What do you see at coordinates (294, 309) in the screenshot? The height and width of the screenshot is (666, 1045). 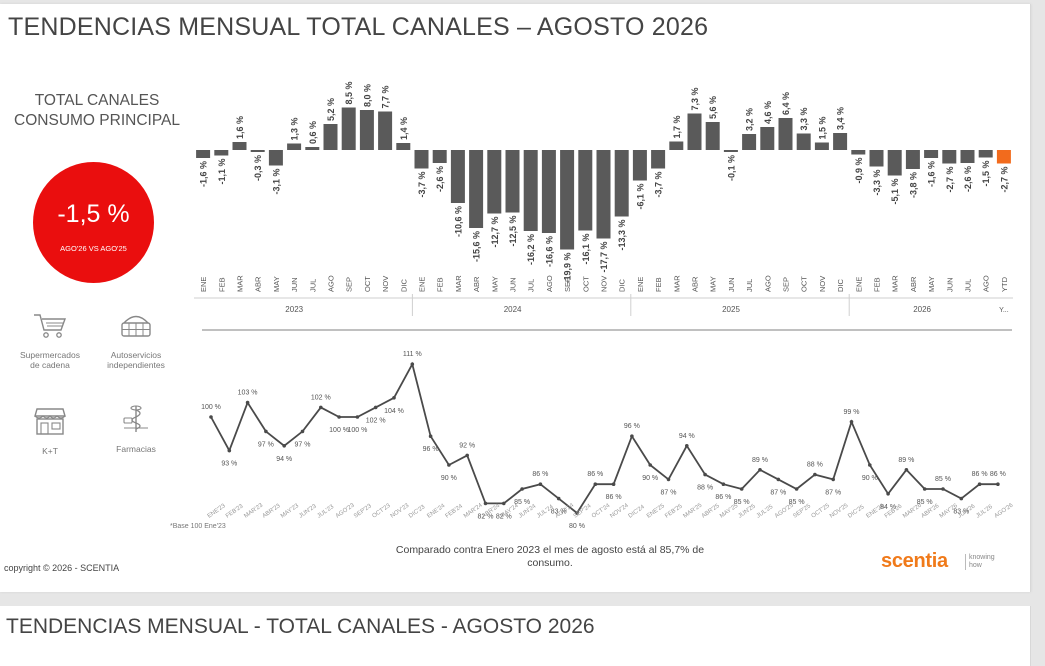 I see `group-label: 2023` at bounding box center [294, 309].